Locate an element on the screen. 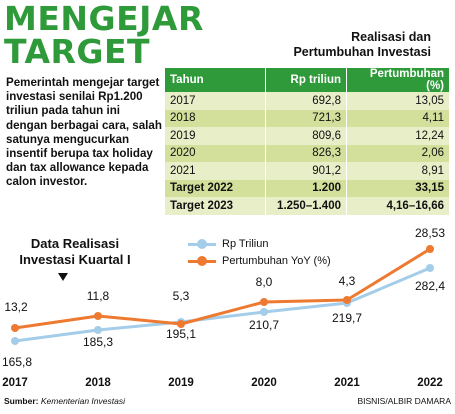 The height and width of the screenshot is (414, 455). table-cell-value: 901,2 is located at coordinates (306, 171).